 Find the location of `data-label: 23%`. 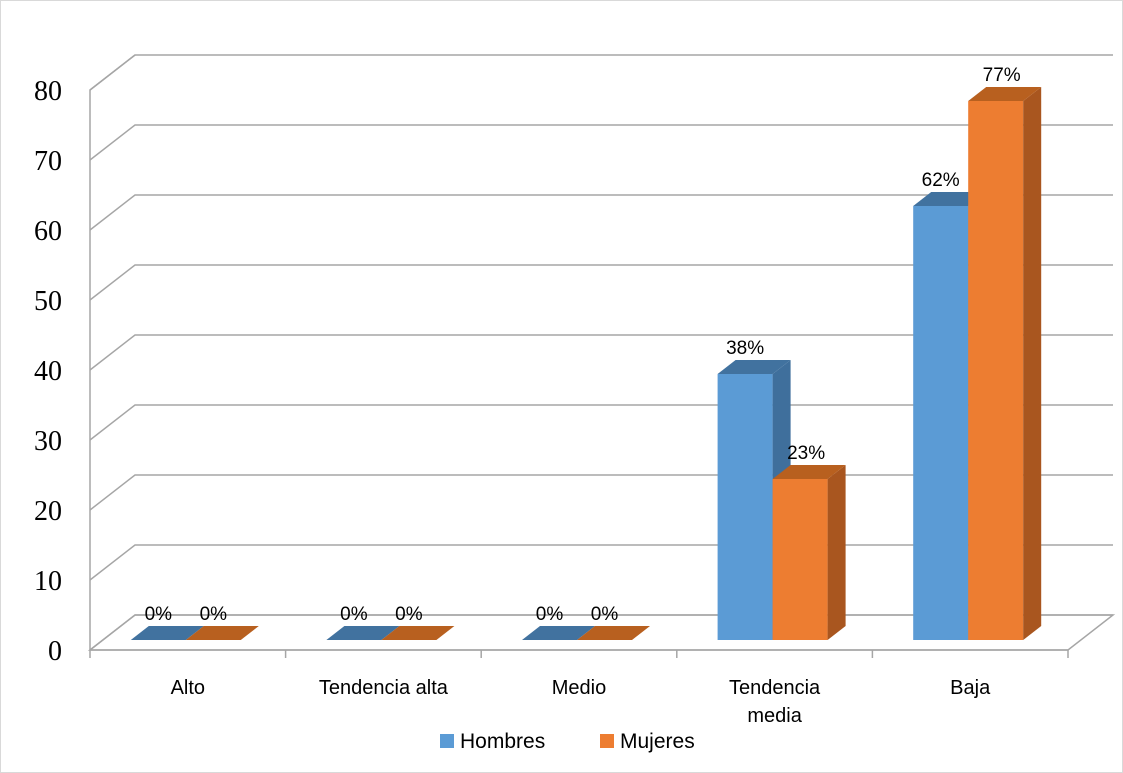

data-label: 23% is located at coordinates (806, 453).